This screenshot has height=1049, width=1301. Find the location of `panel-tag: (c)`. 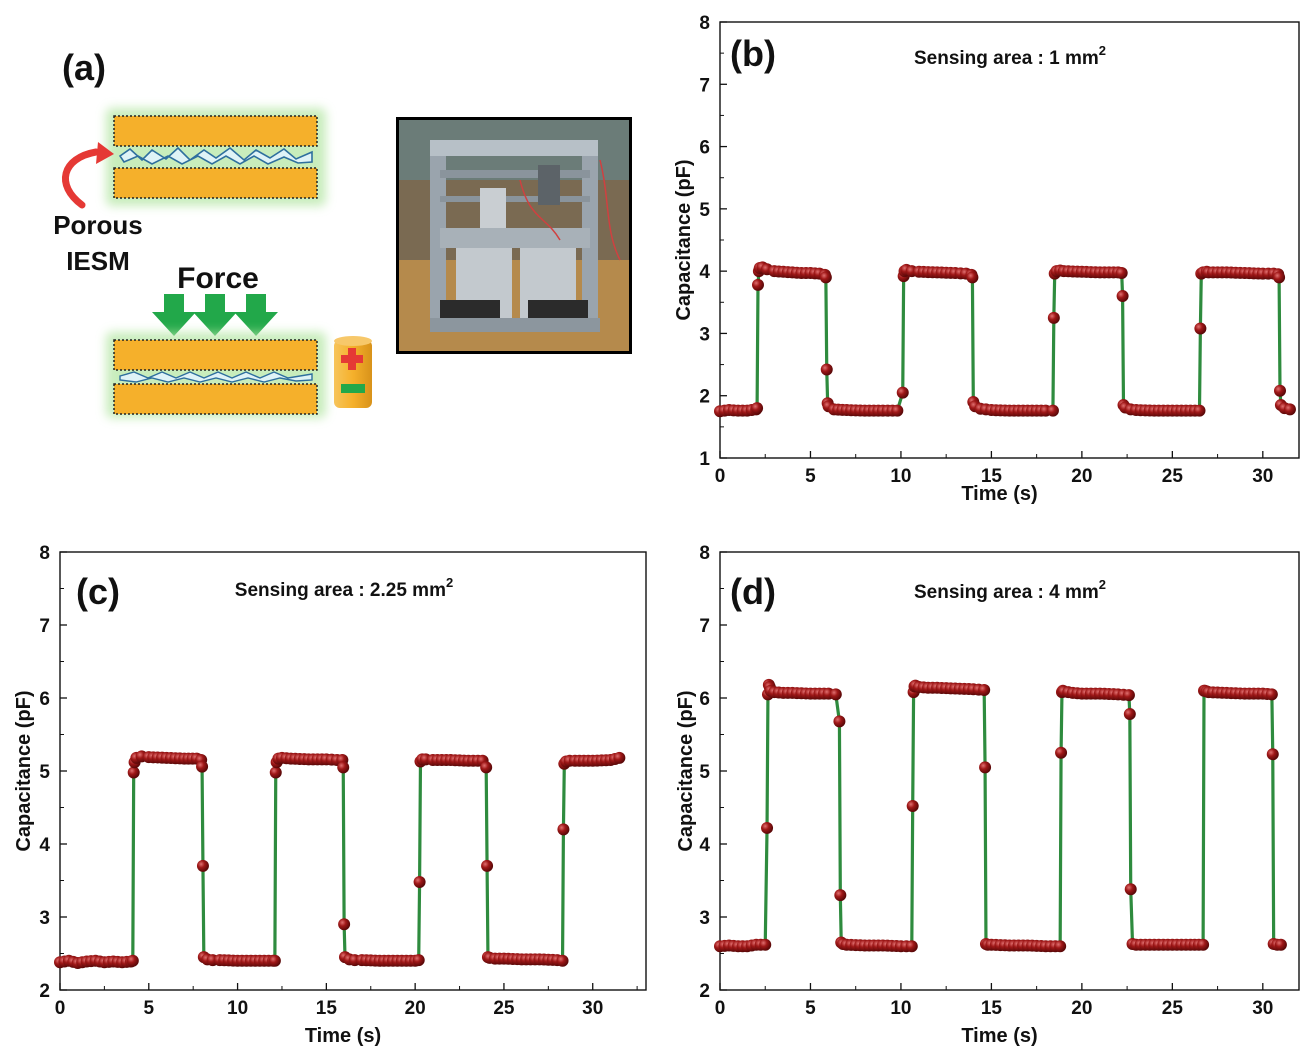

panel-tag: (c) is located at coordinates (98, 591).